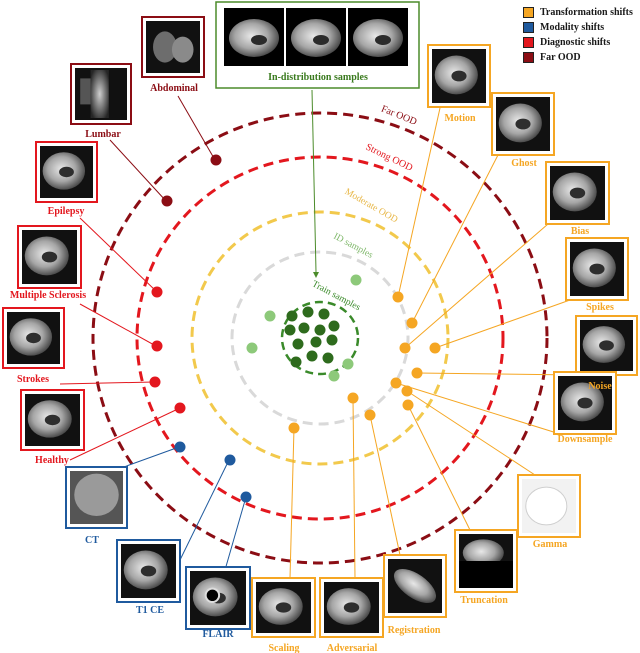 The width and height of the screenshot is (640, 653). What do you see at coordinates (157, 346) in the screenshot?
I see `dot-multiple-sclerosis` at bounding box center [157, 346].